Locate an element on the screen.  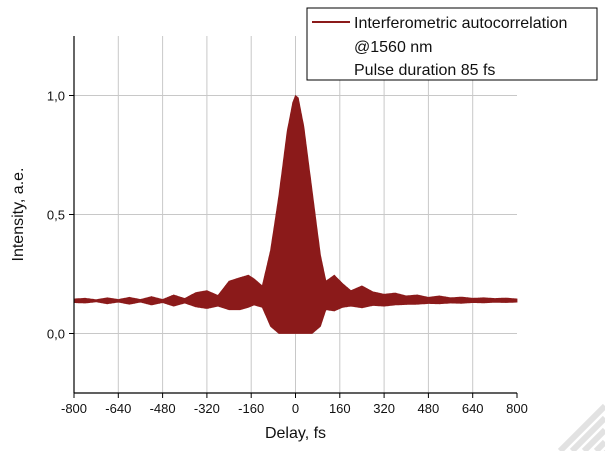
legend-entry-series-name: Interferometric autocorrelation is located at coordinates (460, 23).